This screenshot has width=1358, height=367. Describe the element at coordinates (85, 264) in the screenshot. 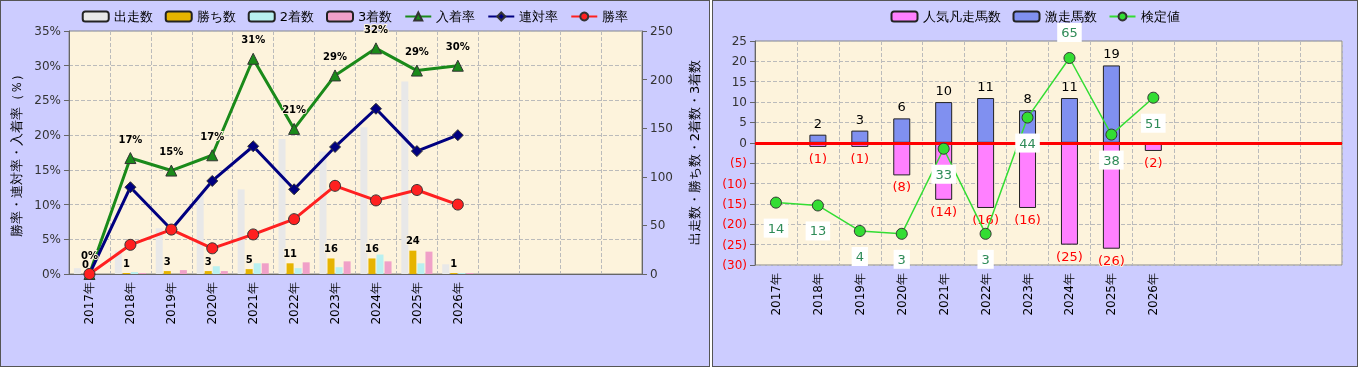

I see `data-label: 0` at that location.